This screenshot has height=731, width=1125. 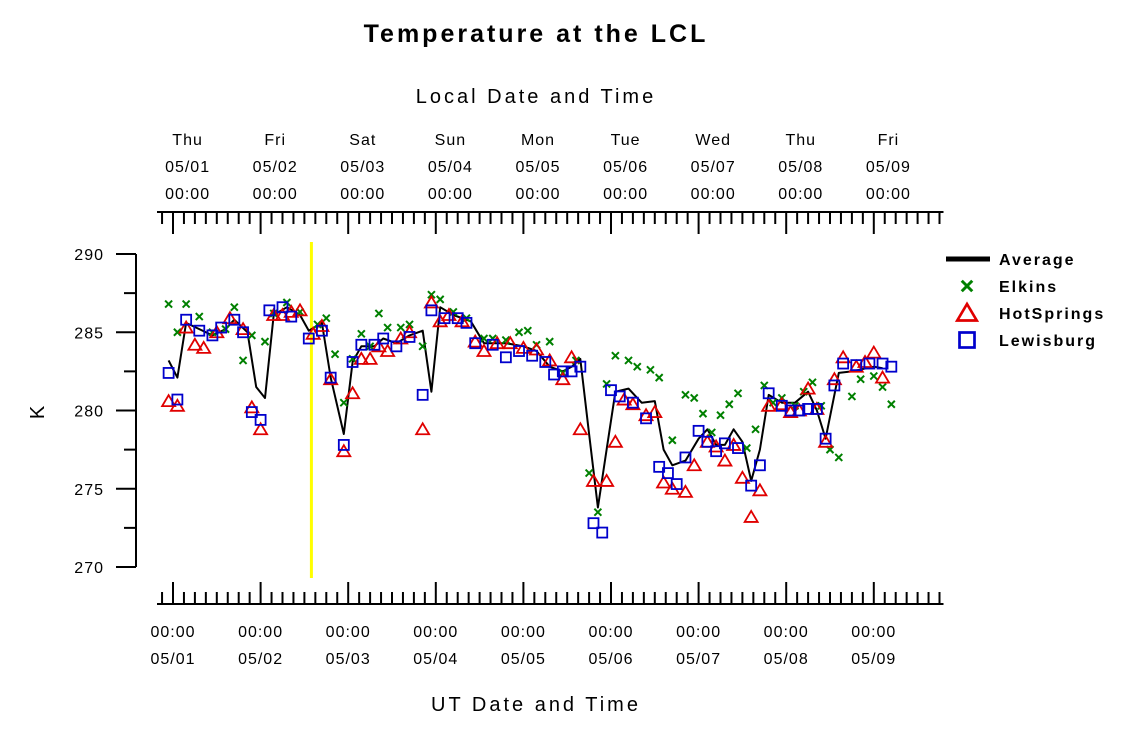 I want to click on y-axis-title: K, so click(x=38, y=411).